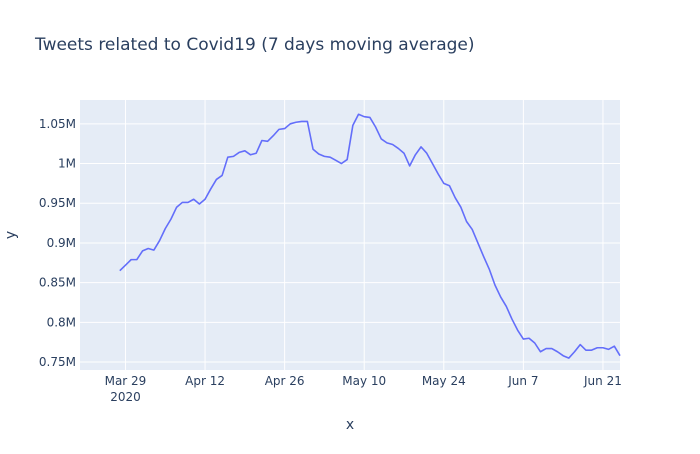 The height and width of the screenshot is (454, 700). Describe the element at coordinates (57, 283) in the screenshot. I see `y-tick-label: 0.85M` at that location.